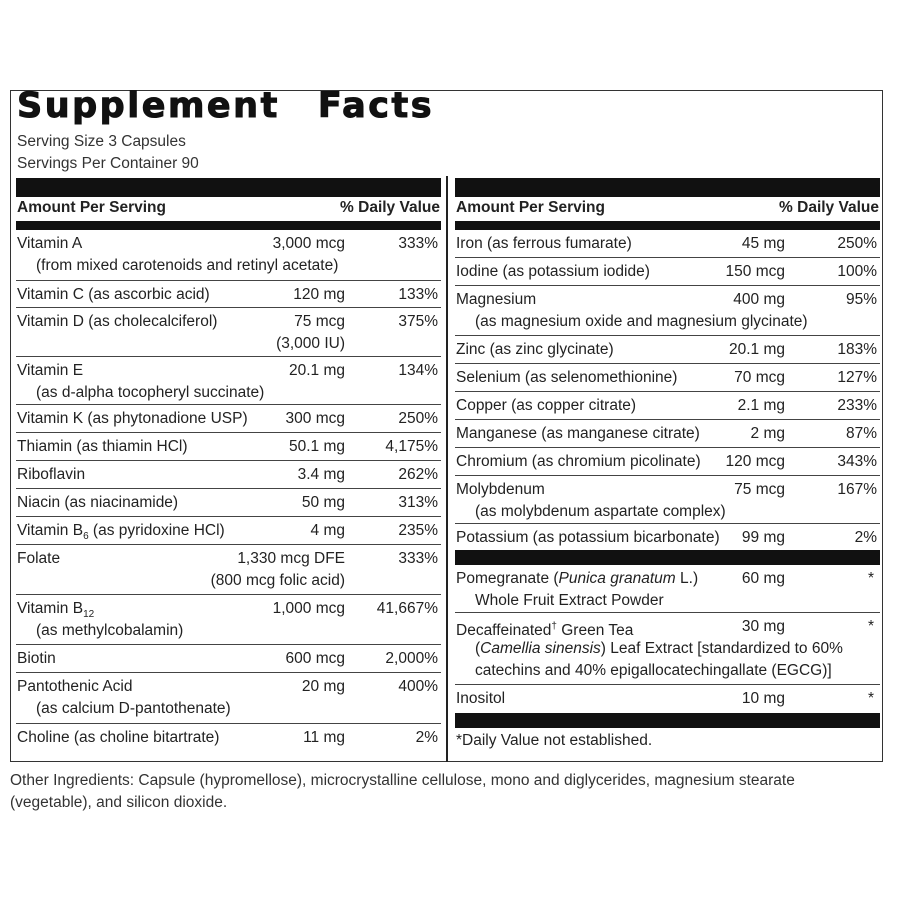 The height and width of the screenshot is (900, 900). Describe the element at coordinates (118, 738) in the screenshot. I see `nutrient-name: Choline (as choline bitartrate)` at that location.